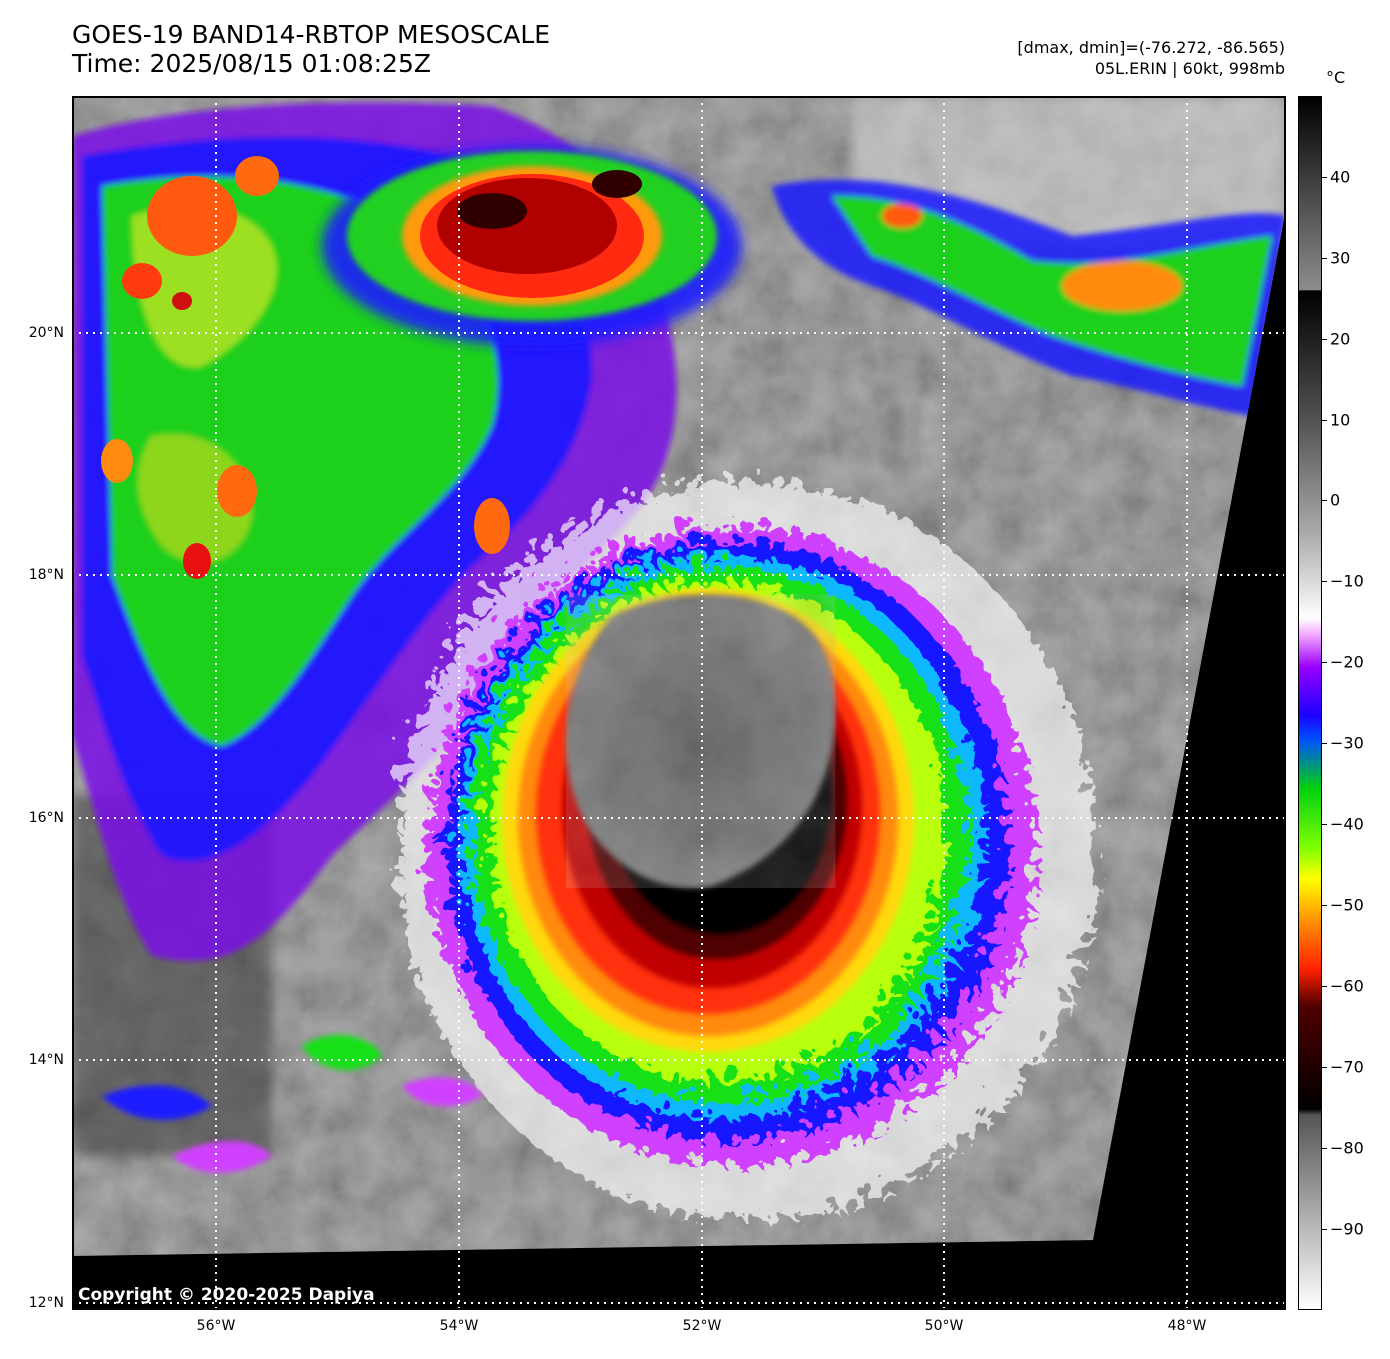  I want to click on lat-label-12n: 12°N, so click(46, 1303).